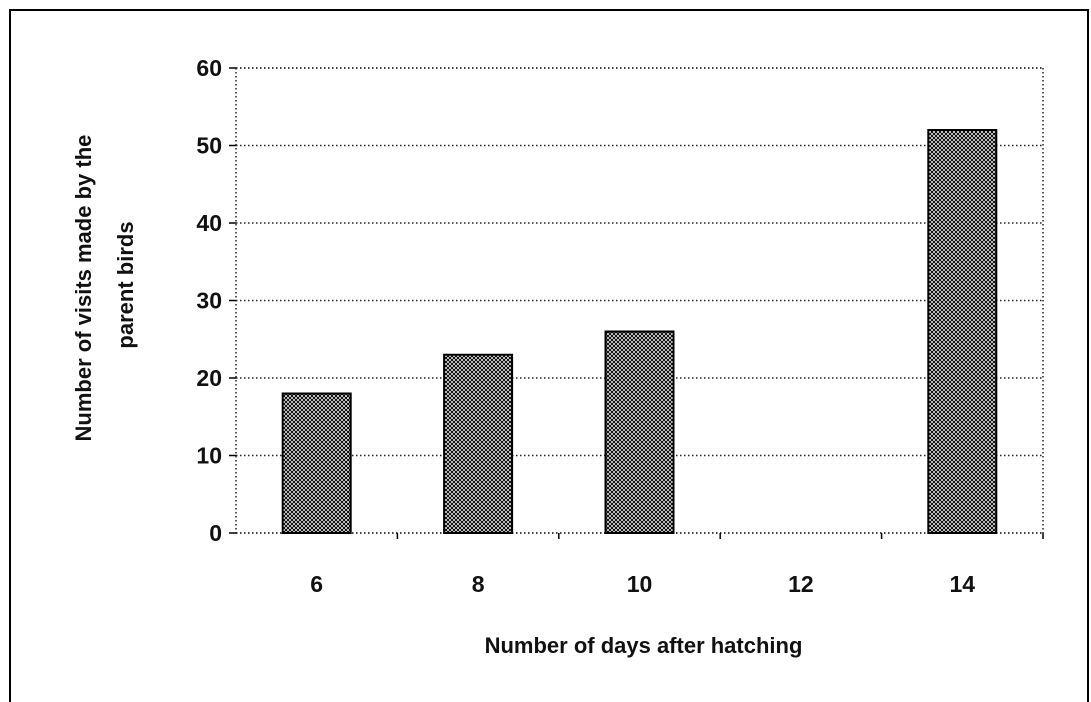  Describe the element at coordinates (963, 584) in the screenshot. I see `x-tick-label: 14` at that location.